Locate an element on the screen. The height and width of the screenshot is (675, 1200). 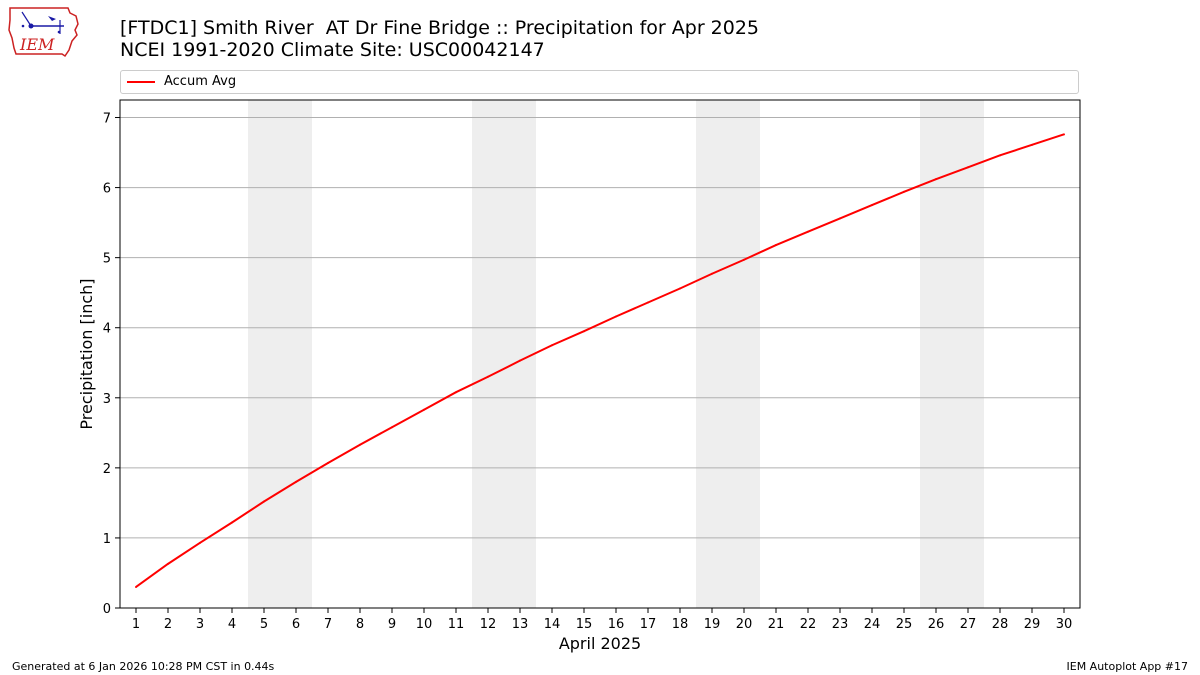
x-tick-label-28: 28 is located at coordinates (1000, 624).